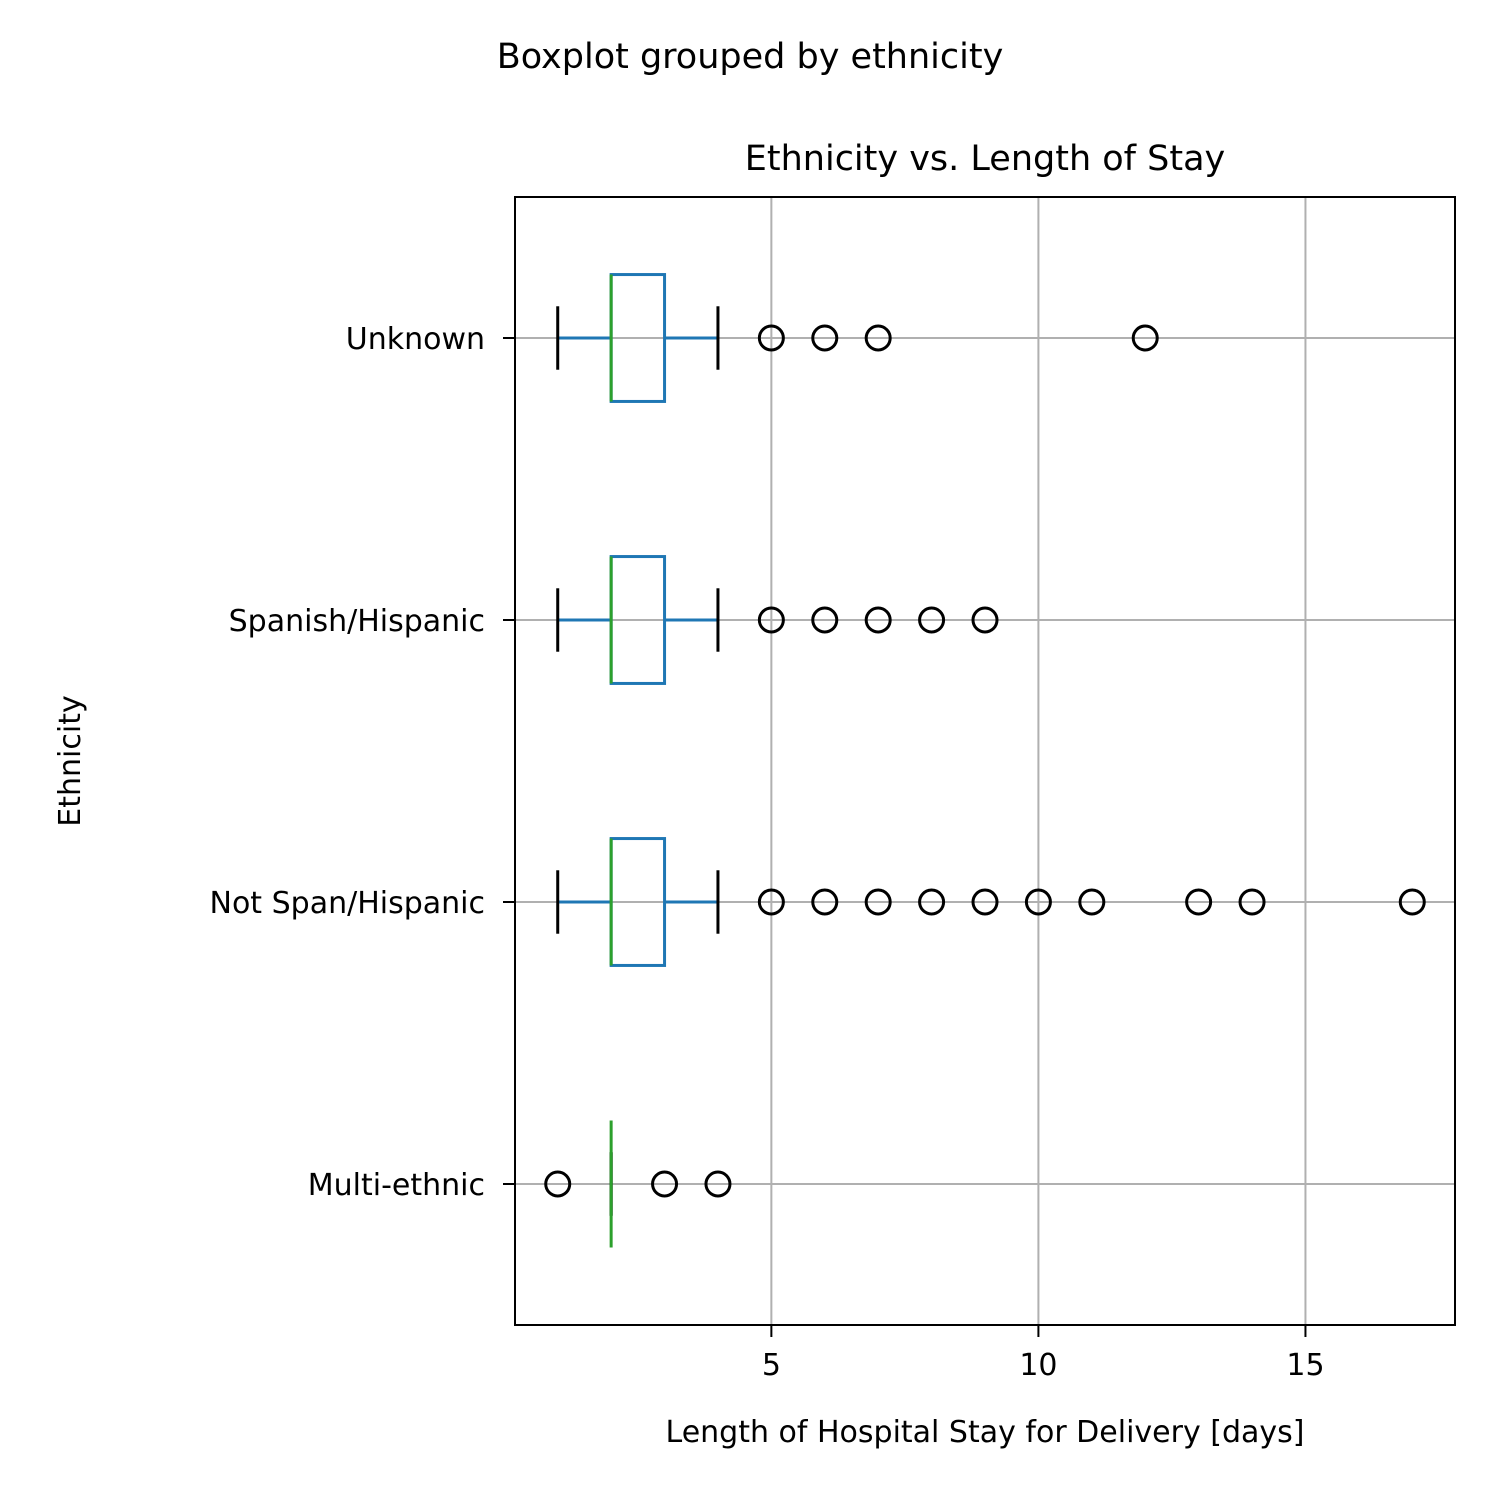 Image resolution: width=1500 pixels, height=1500 pixels. I want to click on figure-suptitle: Boxplot grouped by ethnicity, so click(750, 57).